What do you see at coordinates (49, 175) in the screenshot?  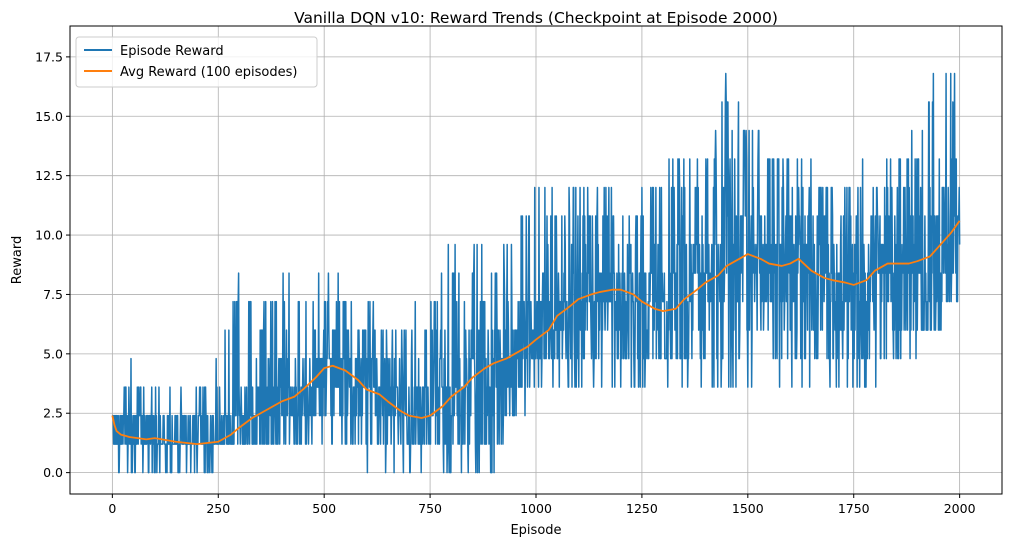 I see `y-tick-label: 12.5` at bounding box center [49, 175].